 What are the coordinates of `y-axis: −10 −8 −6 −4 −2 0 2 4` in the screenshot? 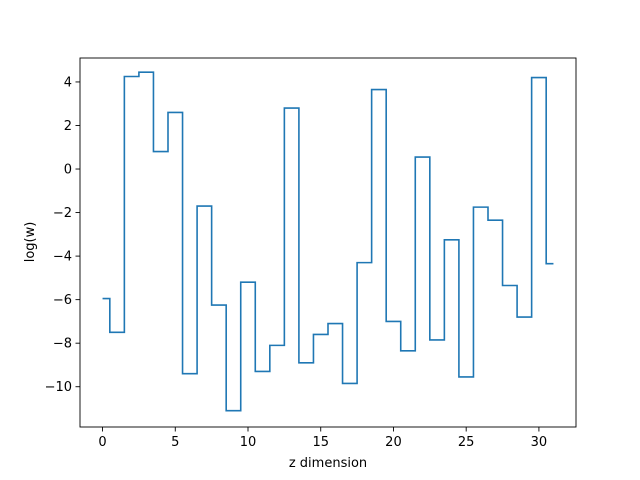 It's located at (62, 235).